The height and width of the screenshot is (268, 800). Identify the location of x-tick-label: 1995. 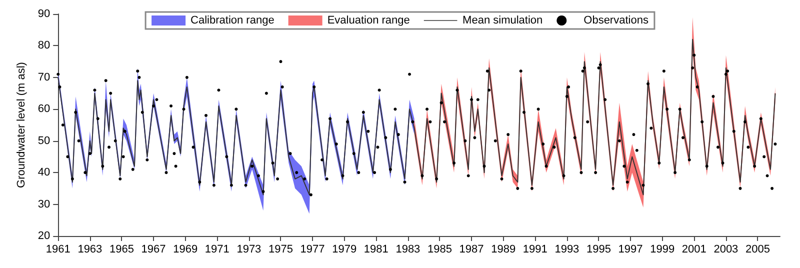
(598, 250).